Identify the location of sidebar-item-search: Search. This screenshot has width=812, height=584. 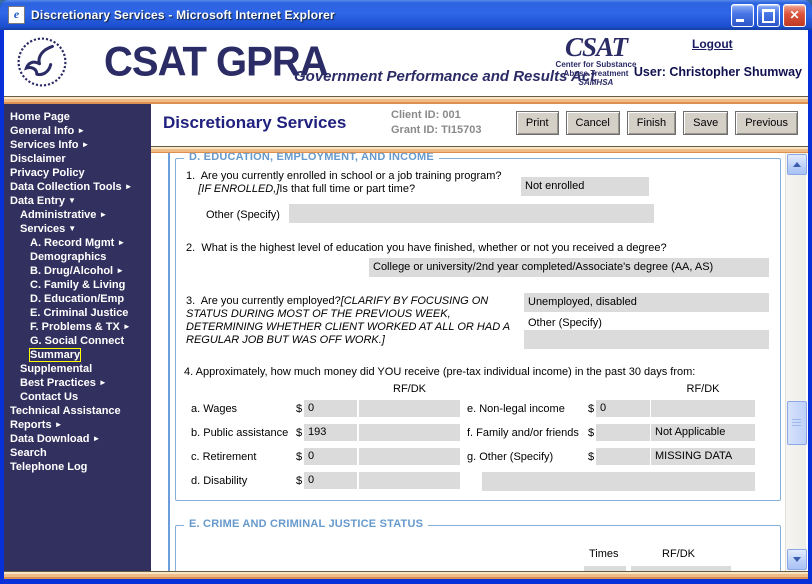
(28, 453).